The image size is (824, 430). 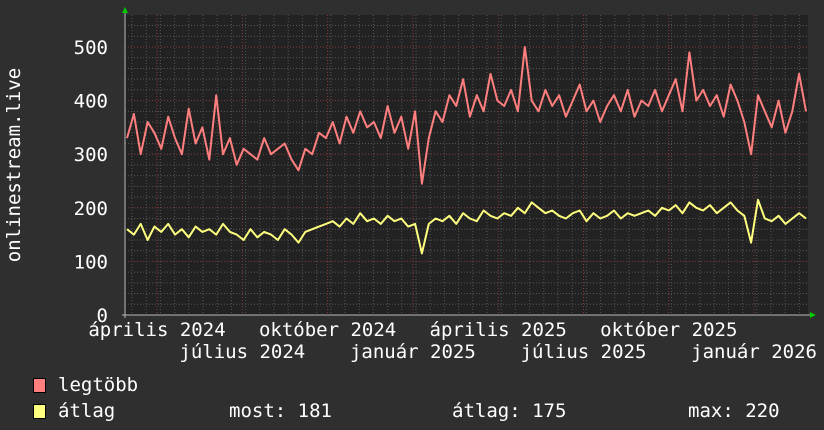 I want to click on x-tick-label: október 2025, so click(x=668, y=330).